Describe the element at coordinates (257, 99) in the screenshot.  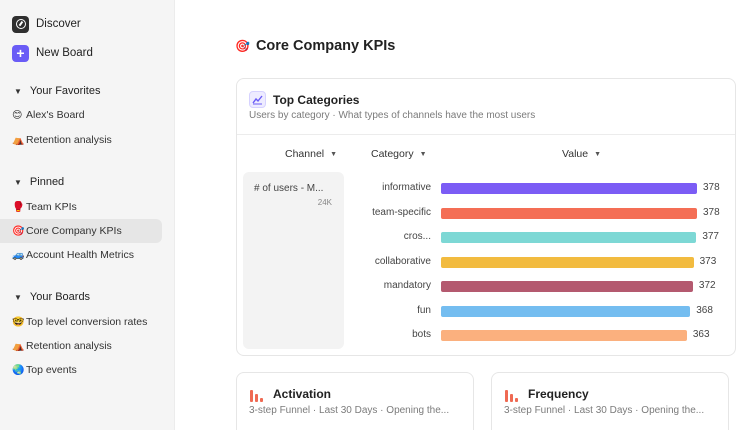
I see `line-chart-icon` at that location.